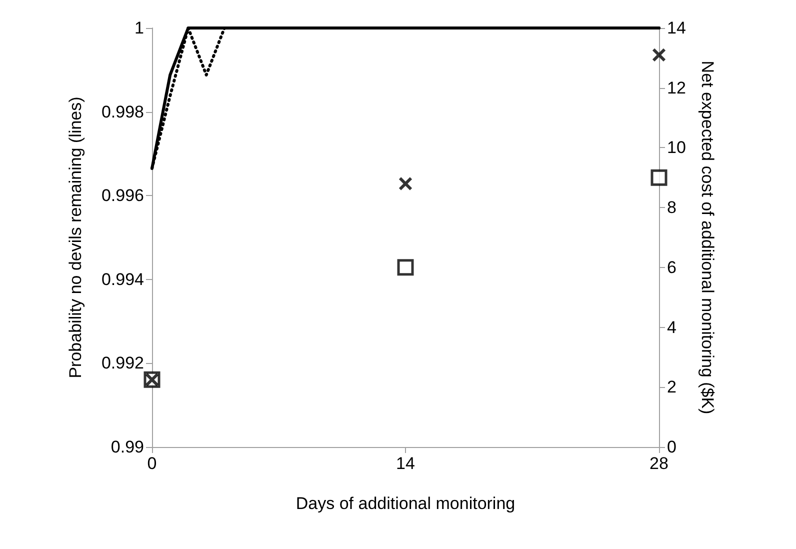 This screenshot has height=549, width=796. Describe the element at coordinates (707, 237) in the screenshot. I see `y2-axis-title: Net expected cost of additional monitoring ($K)` at that location.